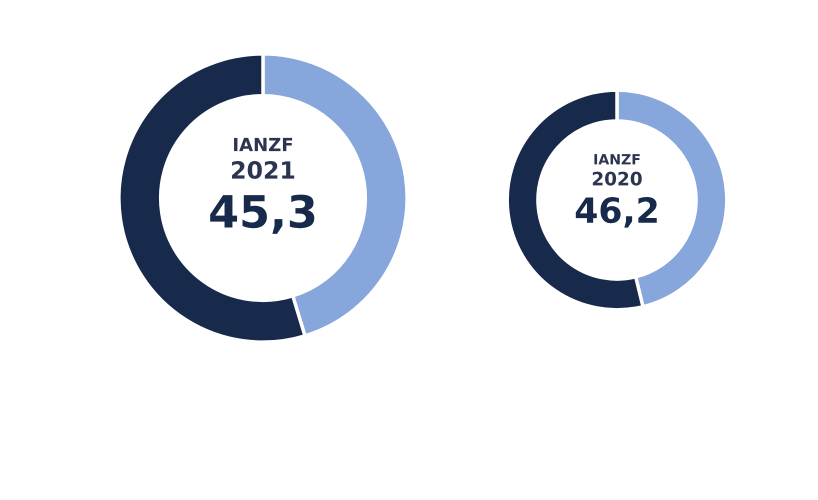 Image resolution: width=818 pixels, height=500 pixels. I want to click on text: 2020, so click(617, 179).